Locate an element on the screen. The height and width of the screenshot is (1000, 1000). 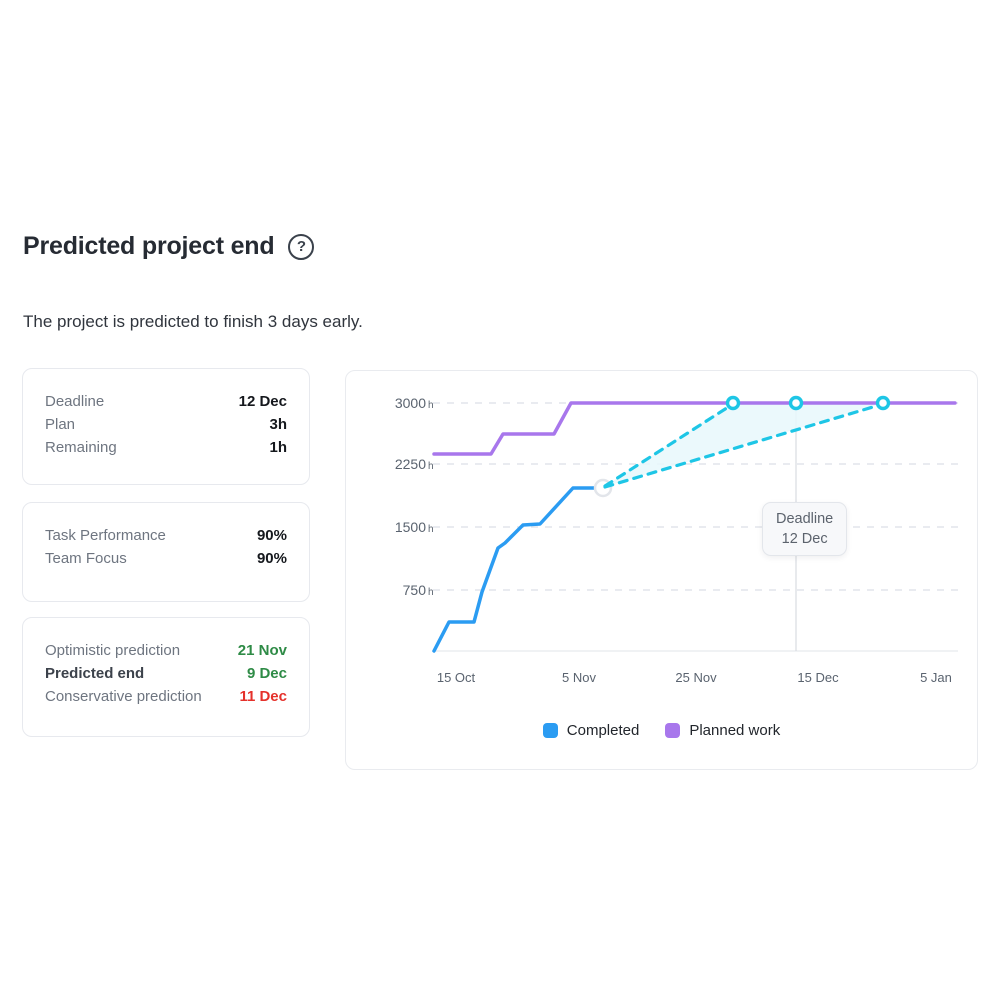
conservative-prediction-value: 11 Dec is located at coordinates (263, 696).